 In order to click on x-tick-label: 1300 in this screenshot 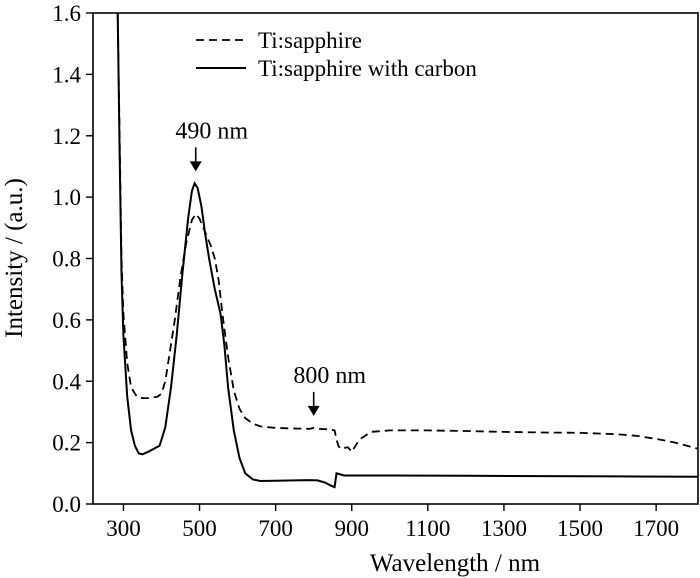, I will do `click(504, 528)`.